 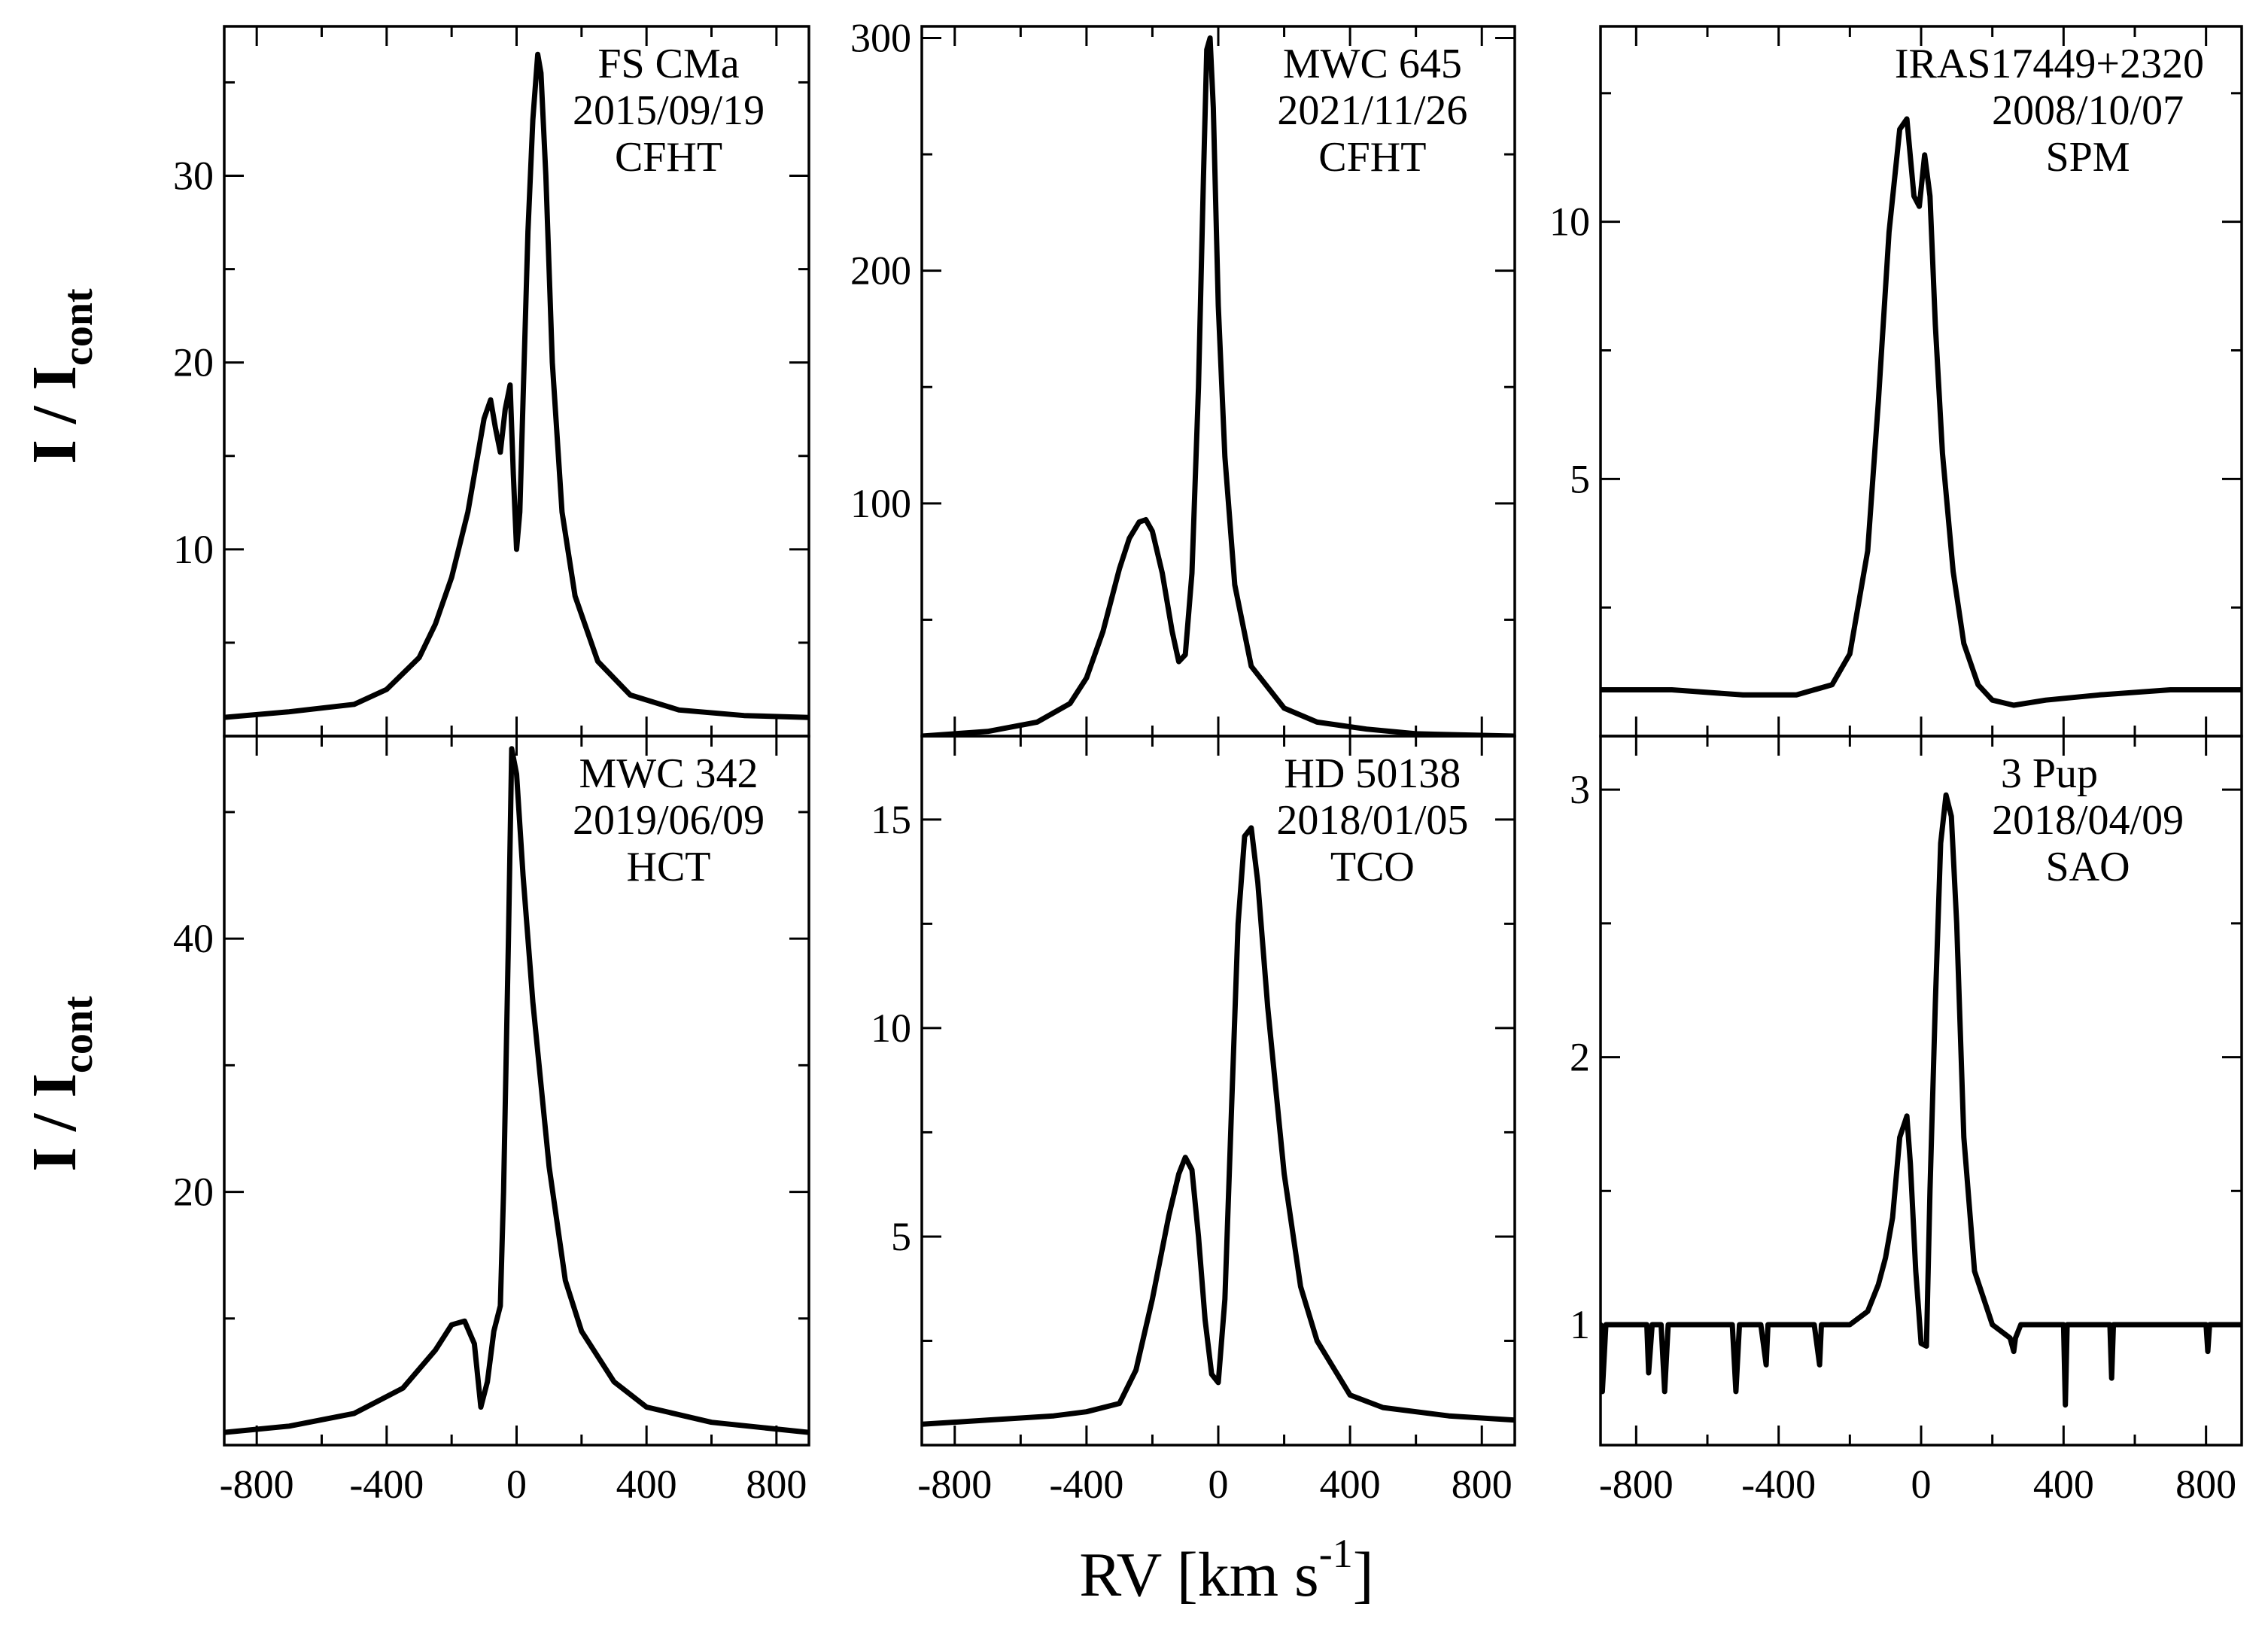 I want to click on star-name-label: FS CMa, so click(x=668, y=64).